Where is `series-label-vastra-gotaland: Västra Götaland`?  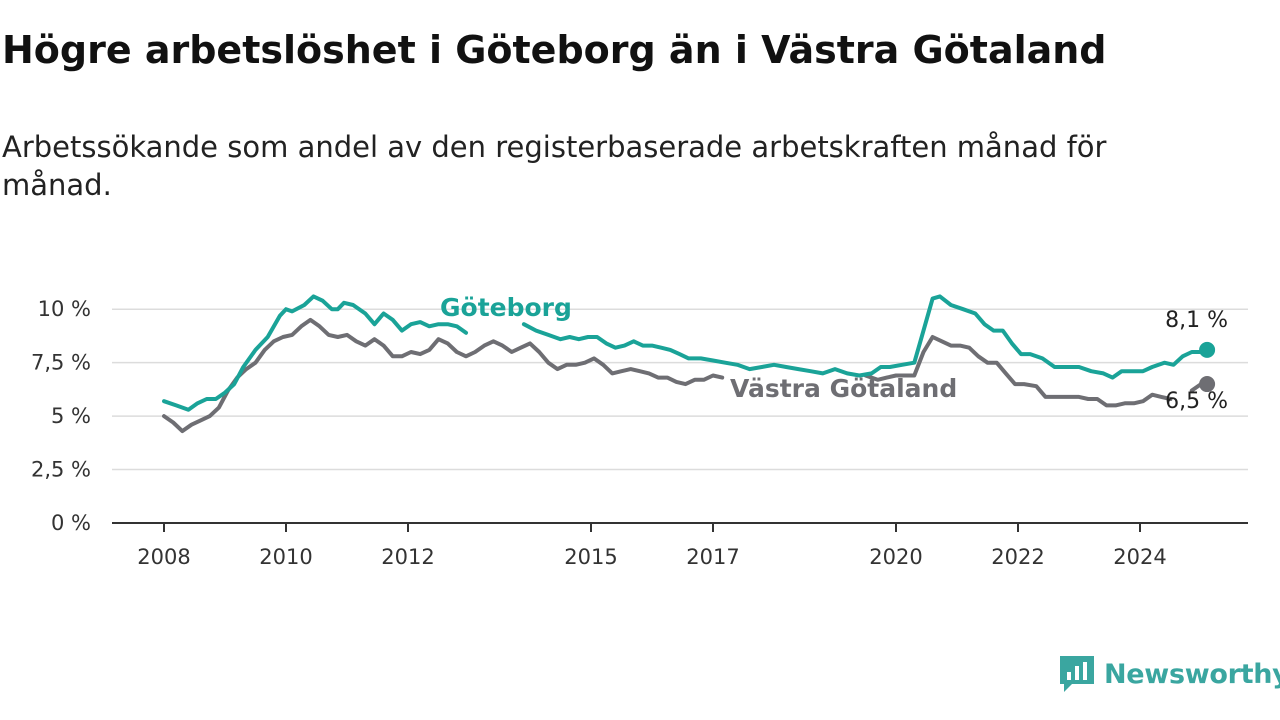 series-label-vastra-gotaland: Västra Götaland is located at coordinates (843, 388).